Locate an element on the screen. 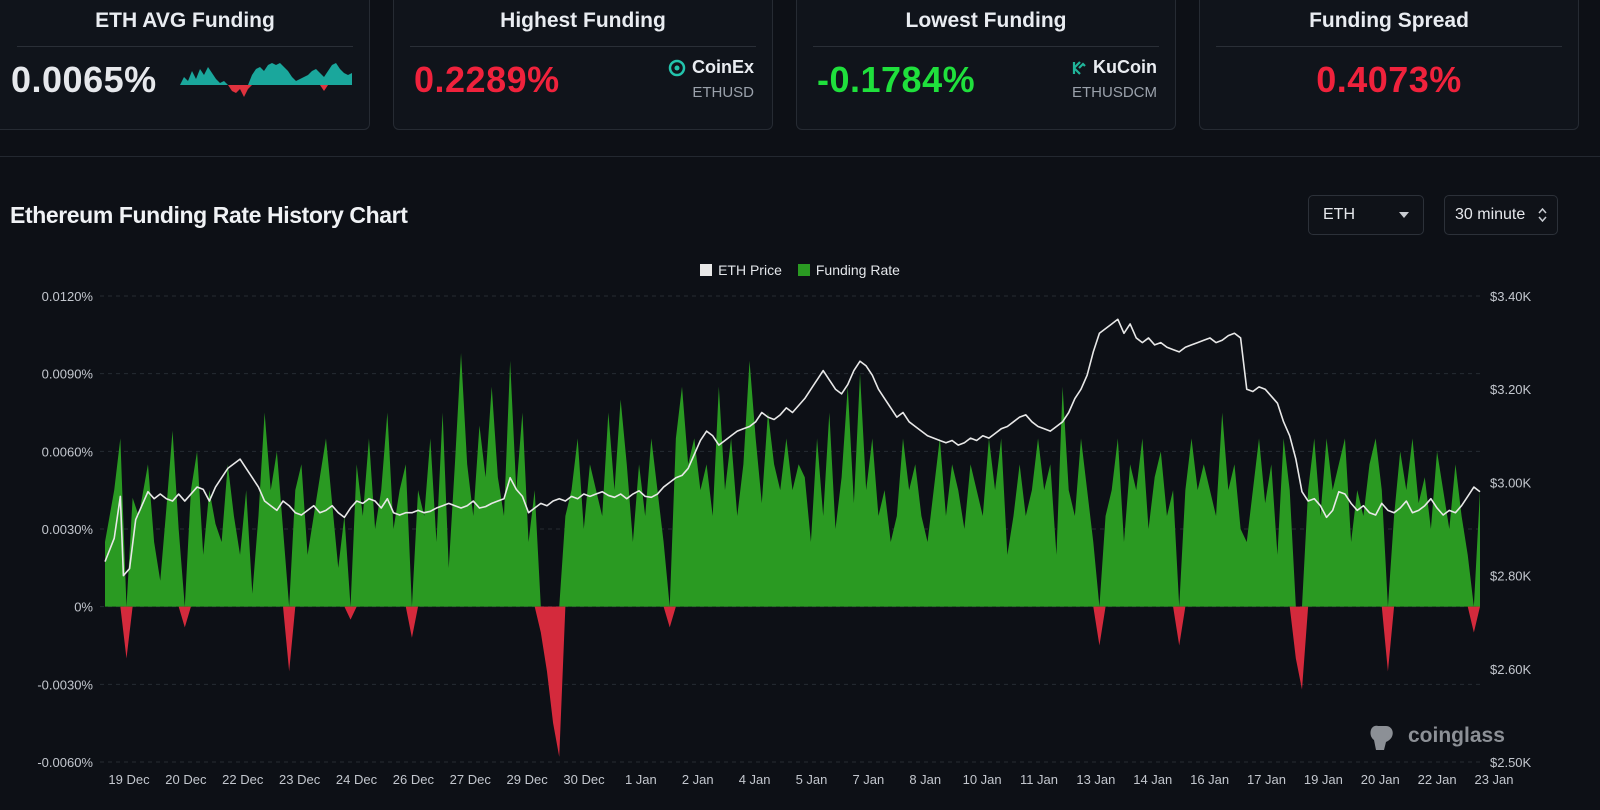 The image size is (1600, 810). coinglass-watermark: coinglass is located at coordinates (1437, 737).